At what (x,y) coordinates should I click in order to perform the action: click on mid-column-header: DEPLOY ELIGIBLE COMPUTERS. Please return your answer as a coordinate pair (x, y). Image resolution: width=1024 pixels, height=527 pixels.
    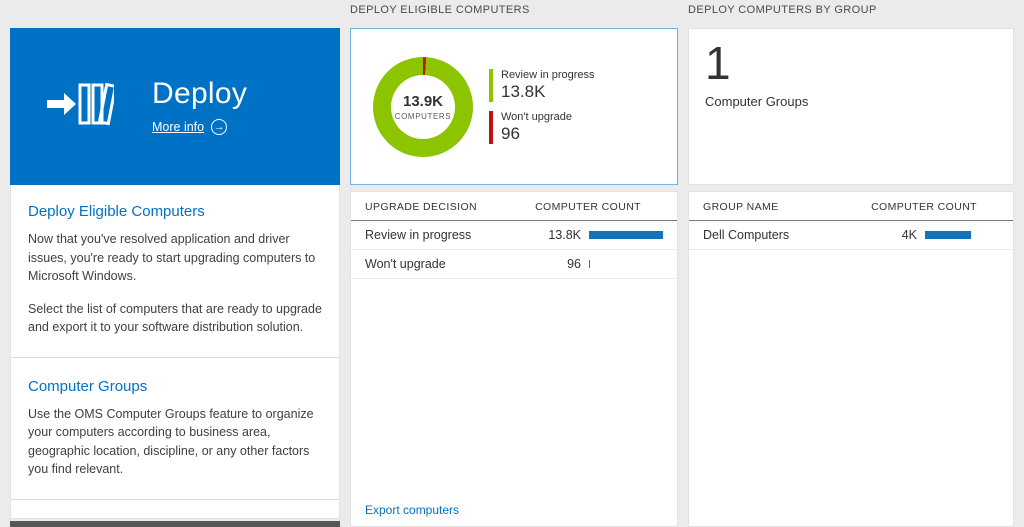
    Looking at the image, I should click on (440, 10).